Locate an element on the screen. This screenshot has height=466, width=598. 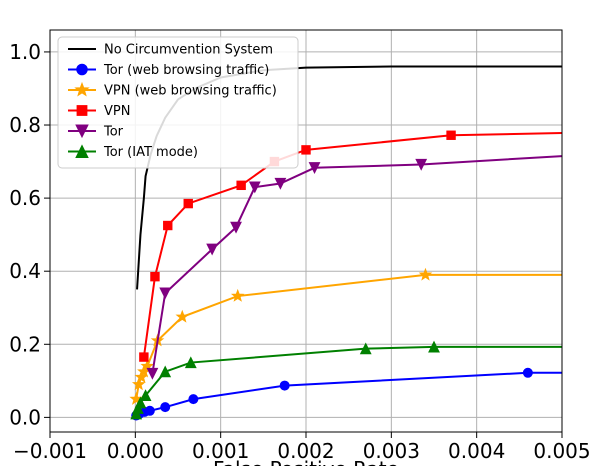
x-tick-label: 0.004 is located at coordinates (476, 451).